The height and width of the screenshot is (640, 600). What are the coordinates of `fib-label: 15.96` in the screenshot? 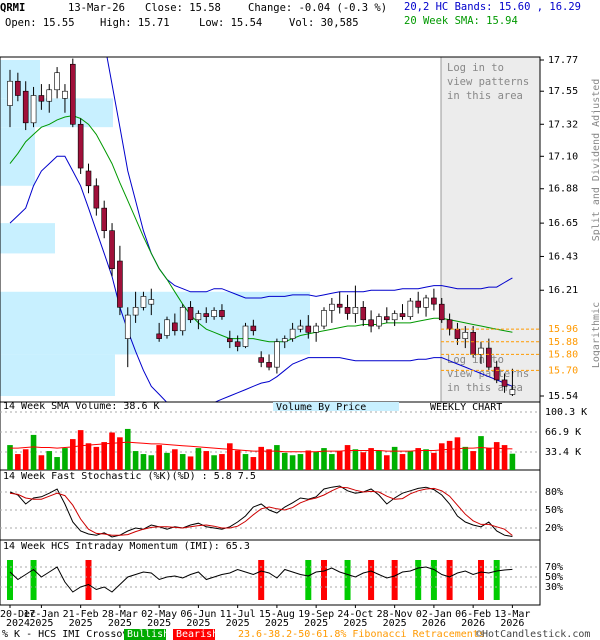 It's located at (563, 329).